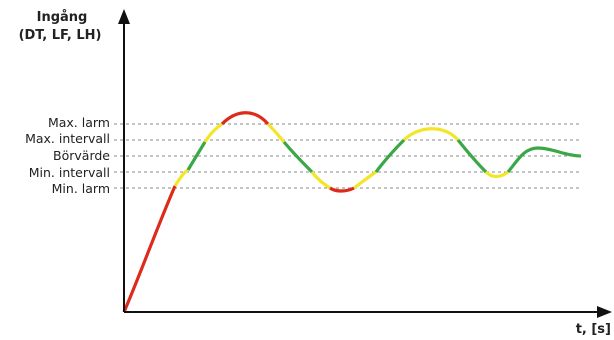 Image resolution: width=614 pixels, height=340 pixels. Describe the element at coordinates (124, 16) in the screenshot. I see `y-axis-arrow-icon` at that location.